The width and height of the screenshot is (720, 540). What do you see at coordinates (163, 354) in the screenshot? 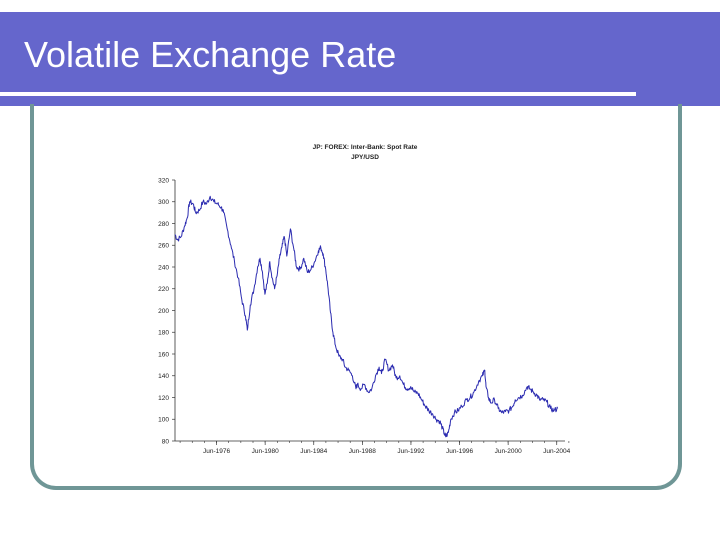
I see `y-tick-label: 160` at bounding box center [163, 354].